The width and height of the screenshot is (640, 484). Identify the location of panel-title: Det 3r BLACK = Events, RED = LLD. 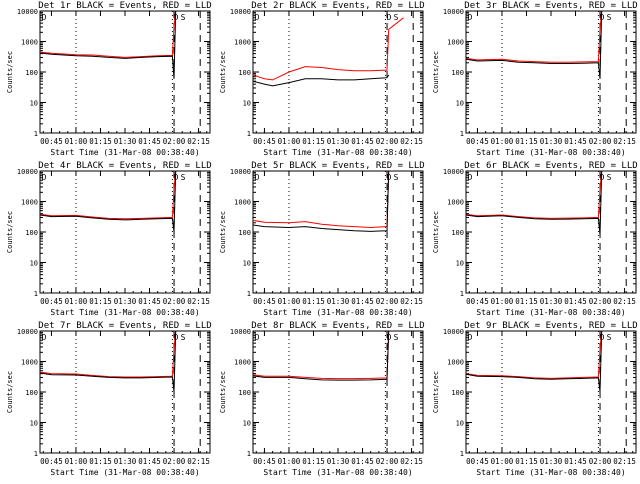
(550, 6).